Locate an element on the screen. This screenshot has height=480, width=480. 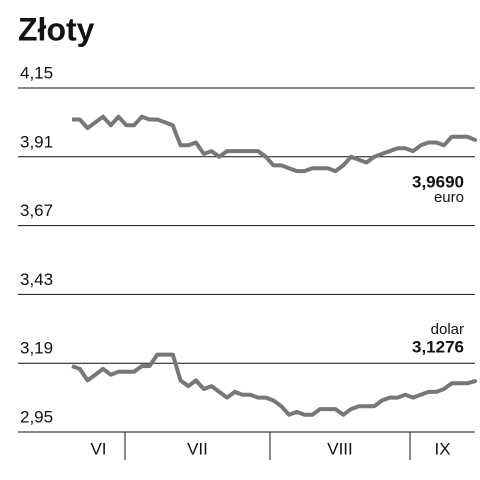
value-label: 3,1276 is located at coordinates (438, 346).